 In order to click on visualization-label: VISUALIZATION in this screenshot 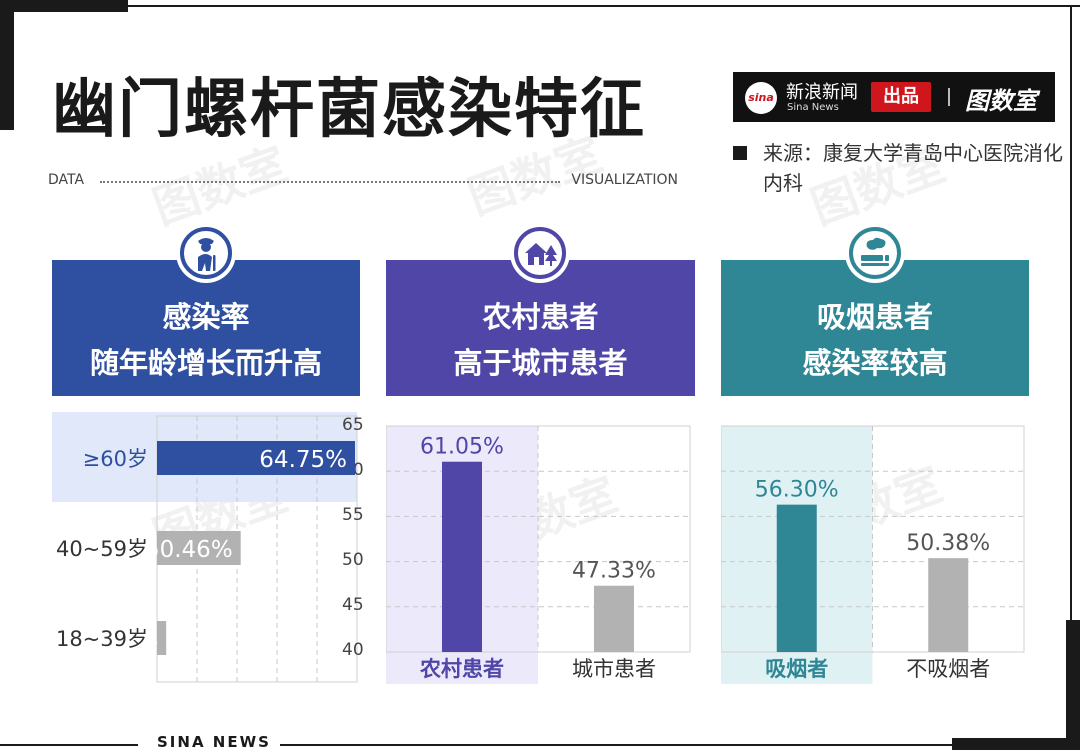, I will do `click(624, 180)`.